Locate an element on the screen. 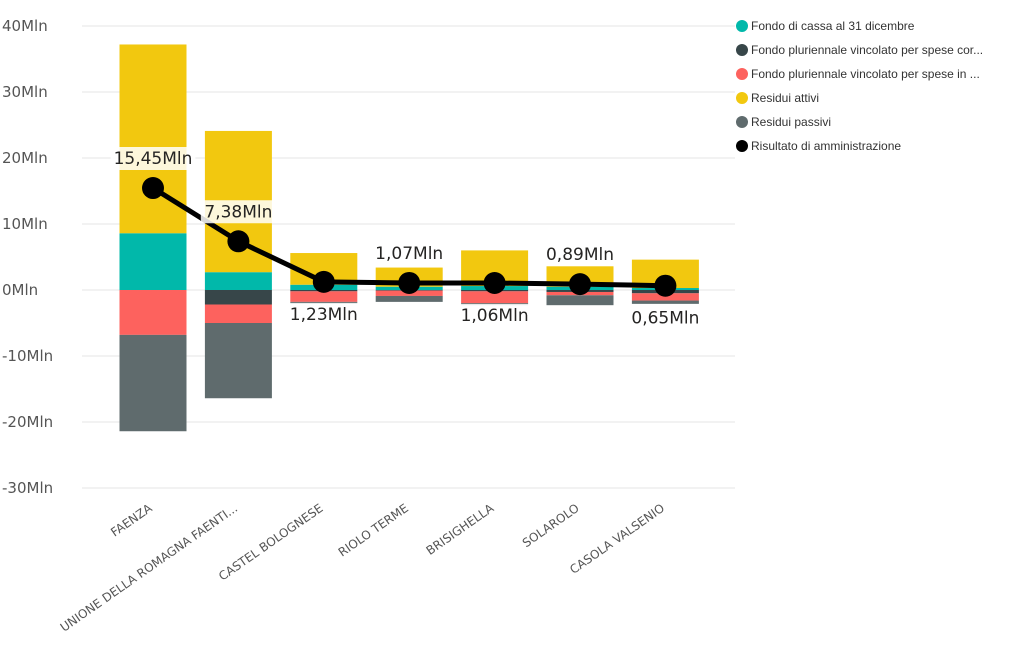 The height and width of the screenshot is (648, 1036). y-tick-label: 0Mln is located at coordinates (20, 290).